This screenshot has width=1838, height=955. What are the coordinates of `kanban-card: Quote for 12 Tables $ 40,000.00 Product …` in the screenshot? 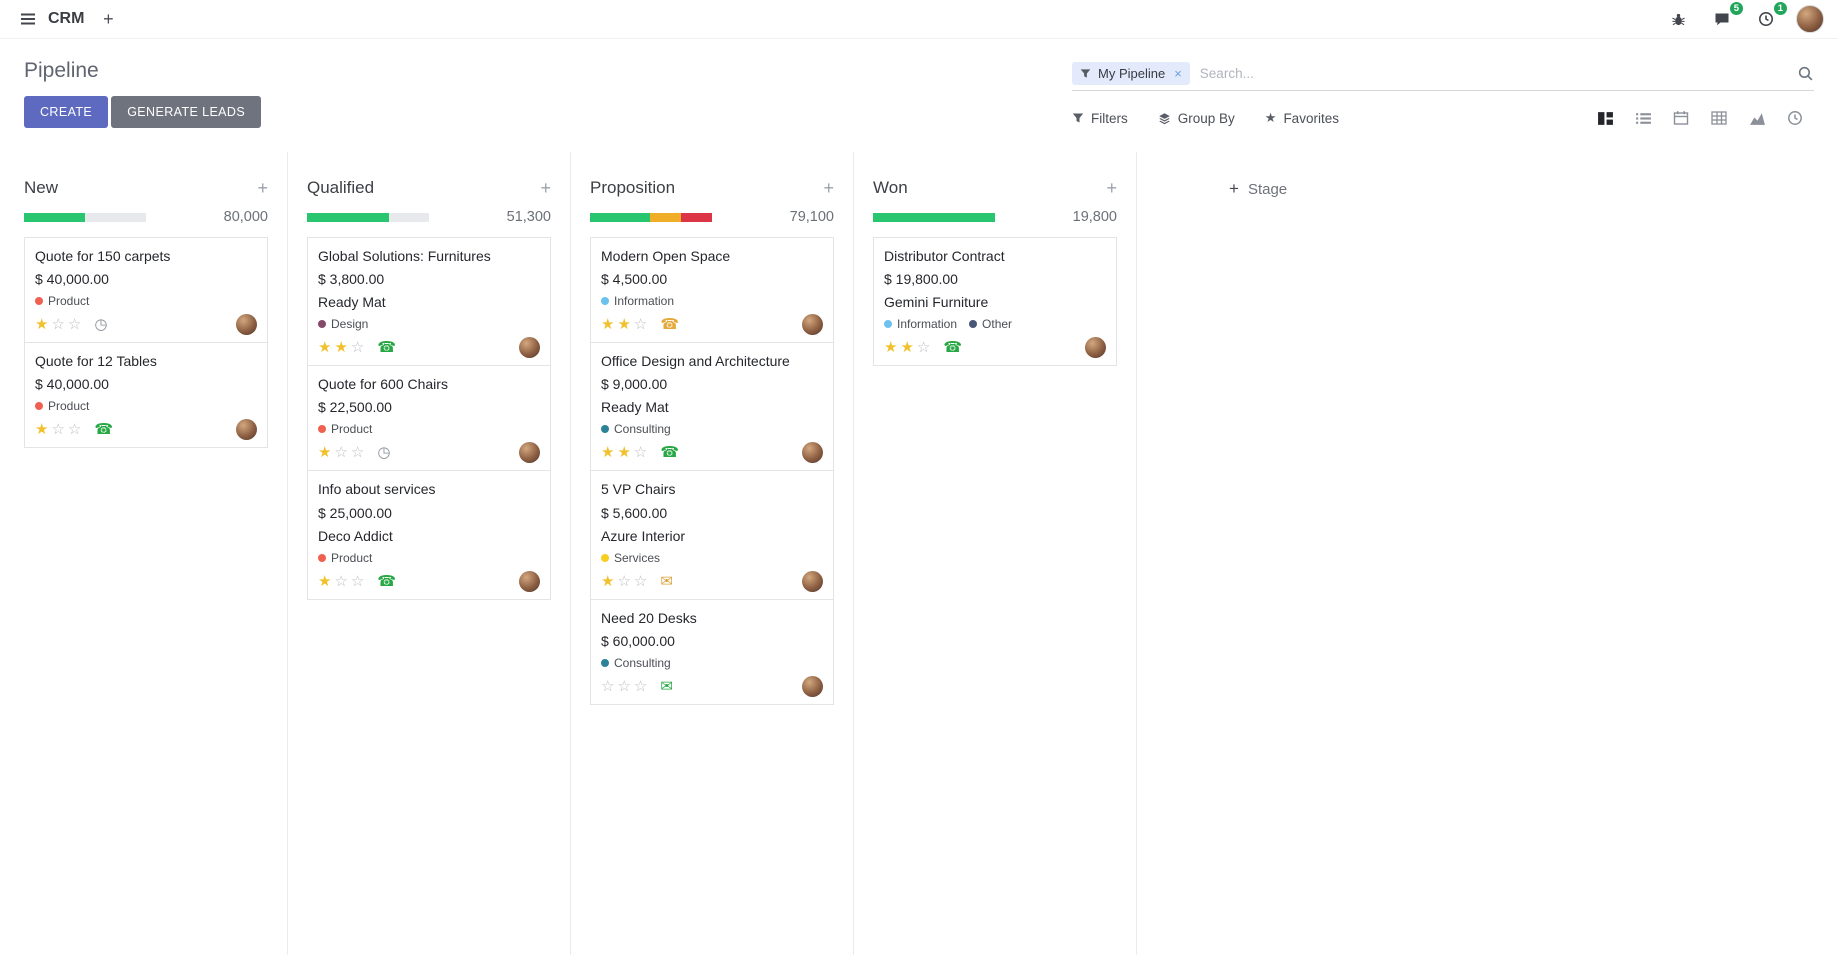 It's located at (146, 395).